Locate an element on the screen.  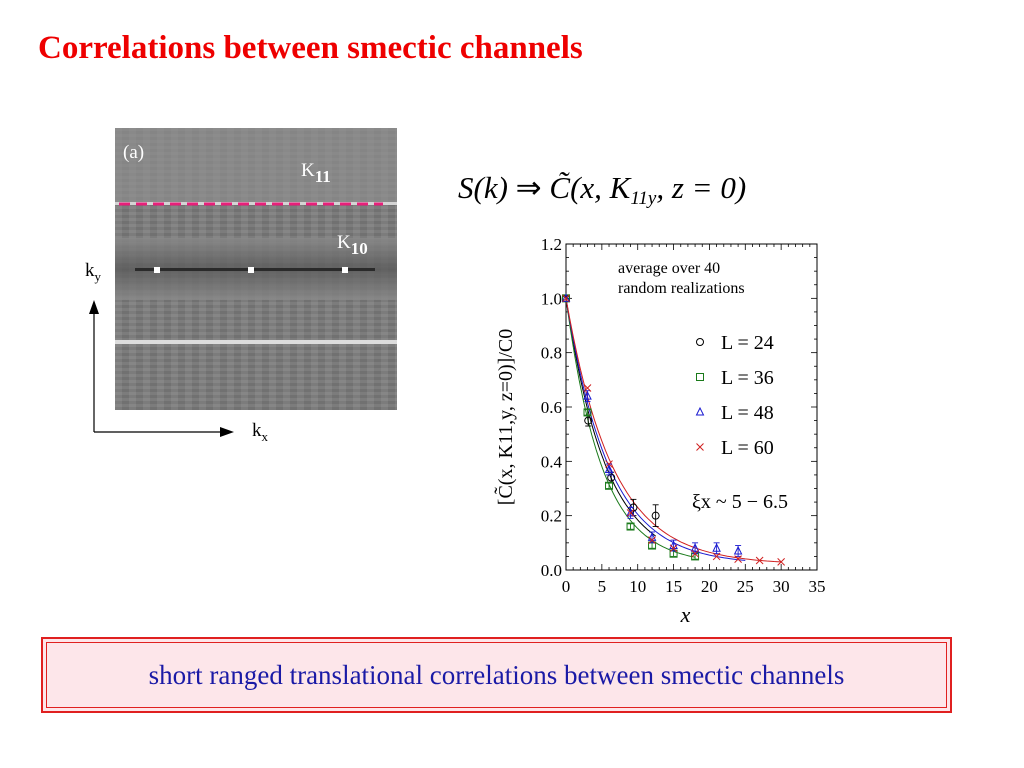
ky-label: ky is located at coordinates (93, 272).